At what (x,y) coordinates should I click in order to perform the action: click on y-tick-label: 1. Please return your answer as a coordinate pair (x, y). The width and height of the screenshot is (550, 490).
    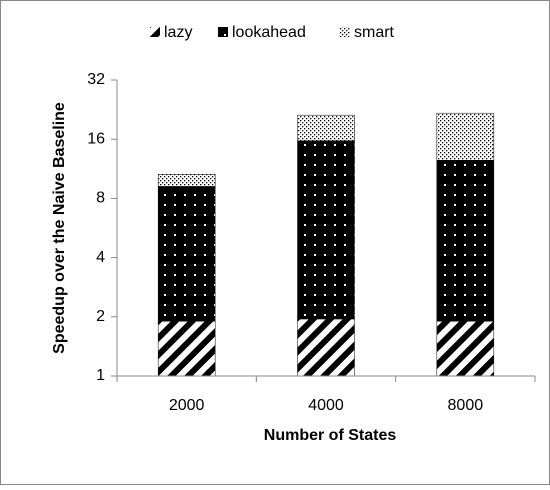
    Looking at the image, I should click on (100, 375).